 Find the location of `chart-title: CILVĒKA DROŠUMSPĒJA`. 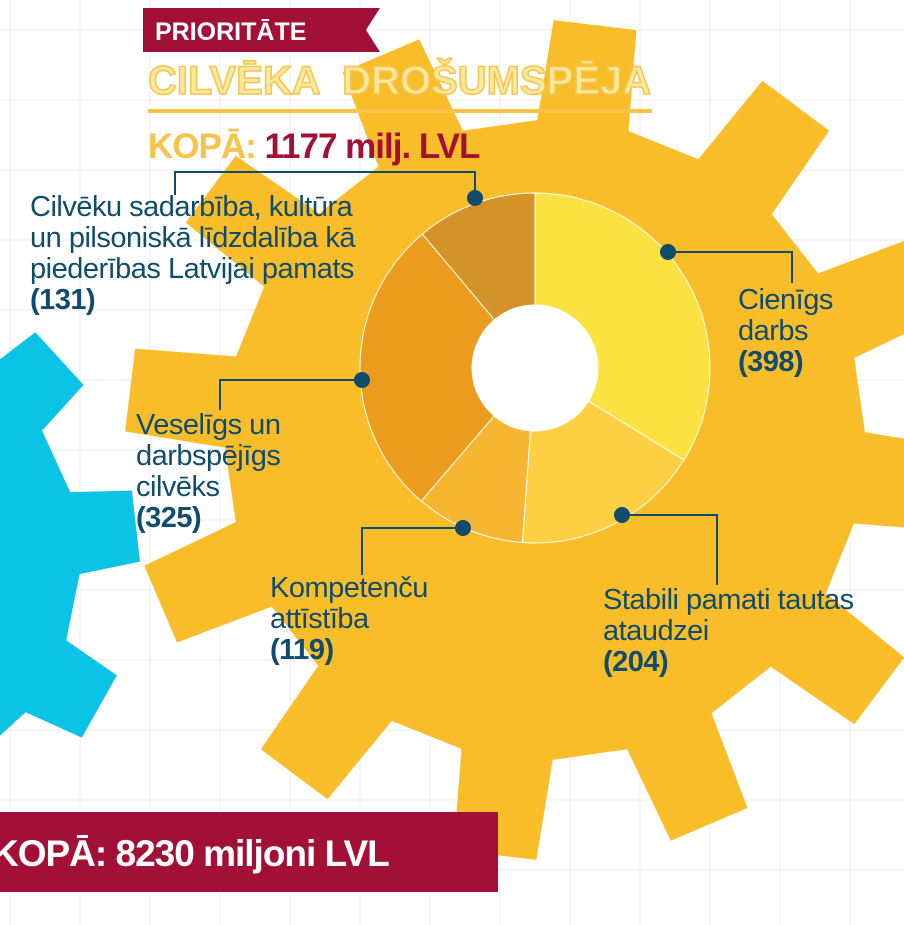

chart-title: CILVĒKA DROŠUMSPĒJA is located at coordinates (399, 80).